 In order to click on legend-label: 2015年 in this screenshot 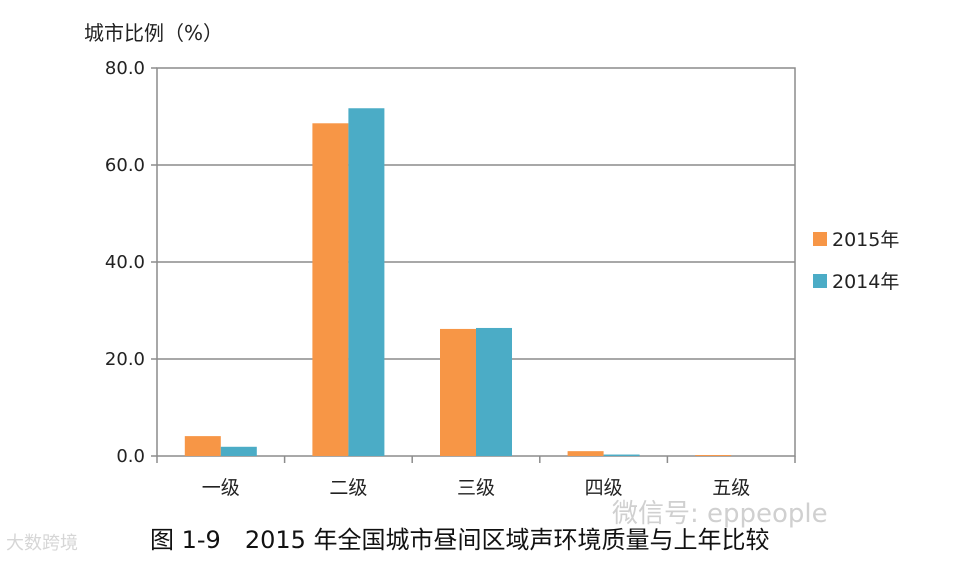, I will do `click(865, 240)`.